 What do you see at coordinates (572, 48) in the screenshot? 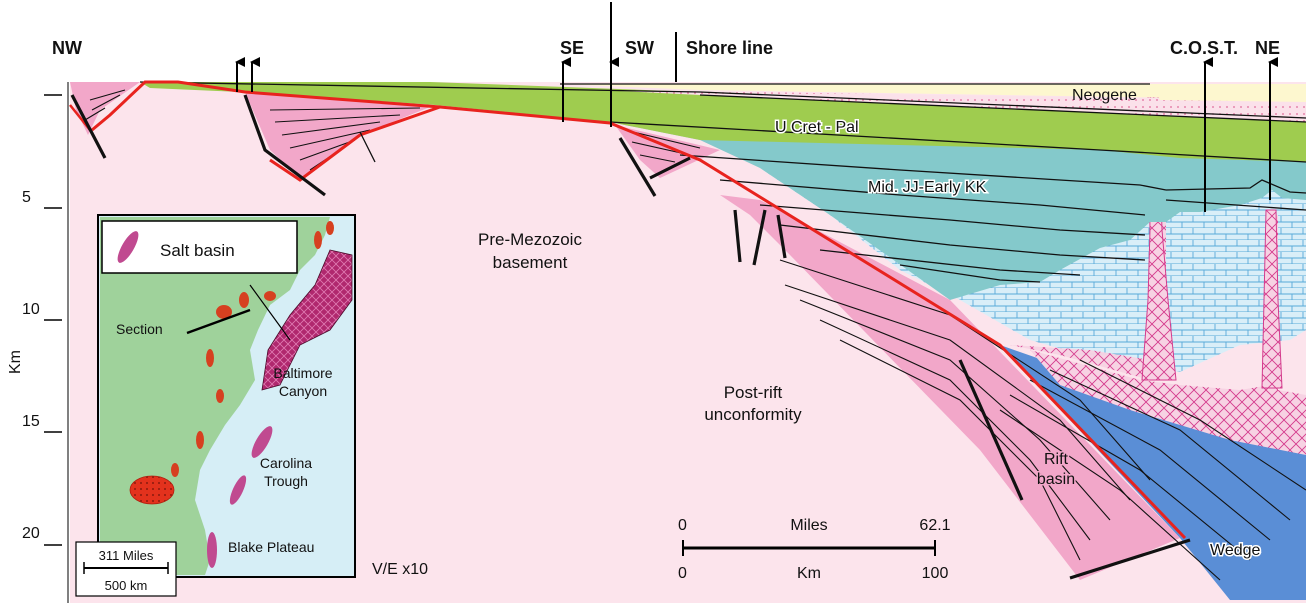
I see `label-se: SE` at bounding box center [572, 48].